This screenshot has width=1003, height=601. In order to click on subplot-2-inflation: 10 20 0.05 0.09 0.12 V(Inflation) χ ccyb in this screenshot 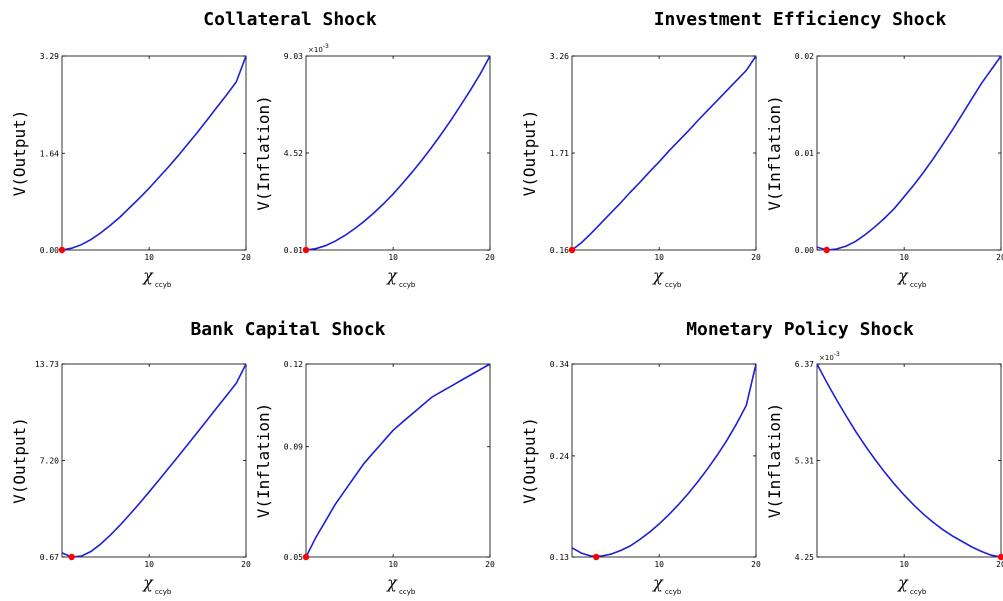, I will do `click(374, 478)`.